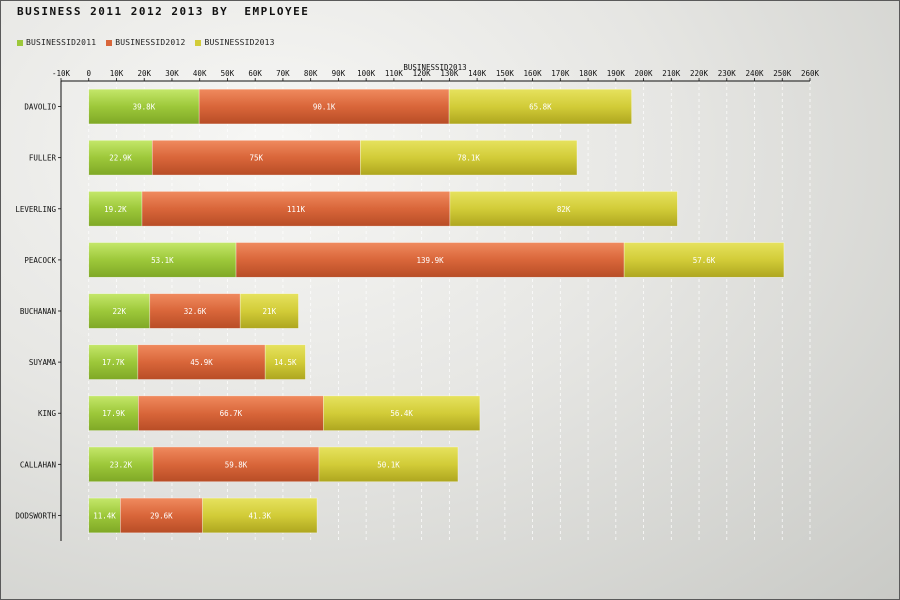  I want to click on category-label: CALLAHAN, so click(38, 464).